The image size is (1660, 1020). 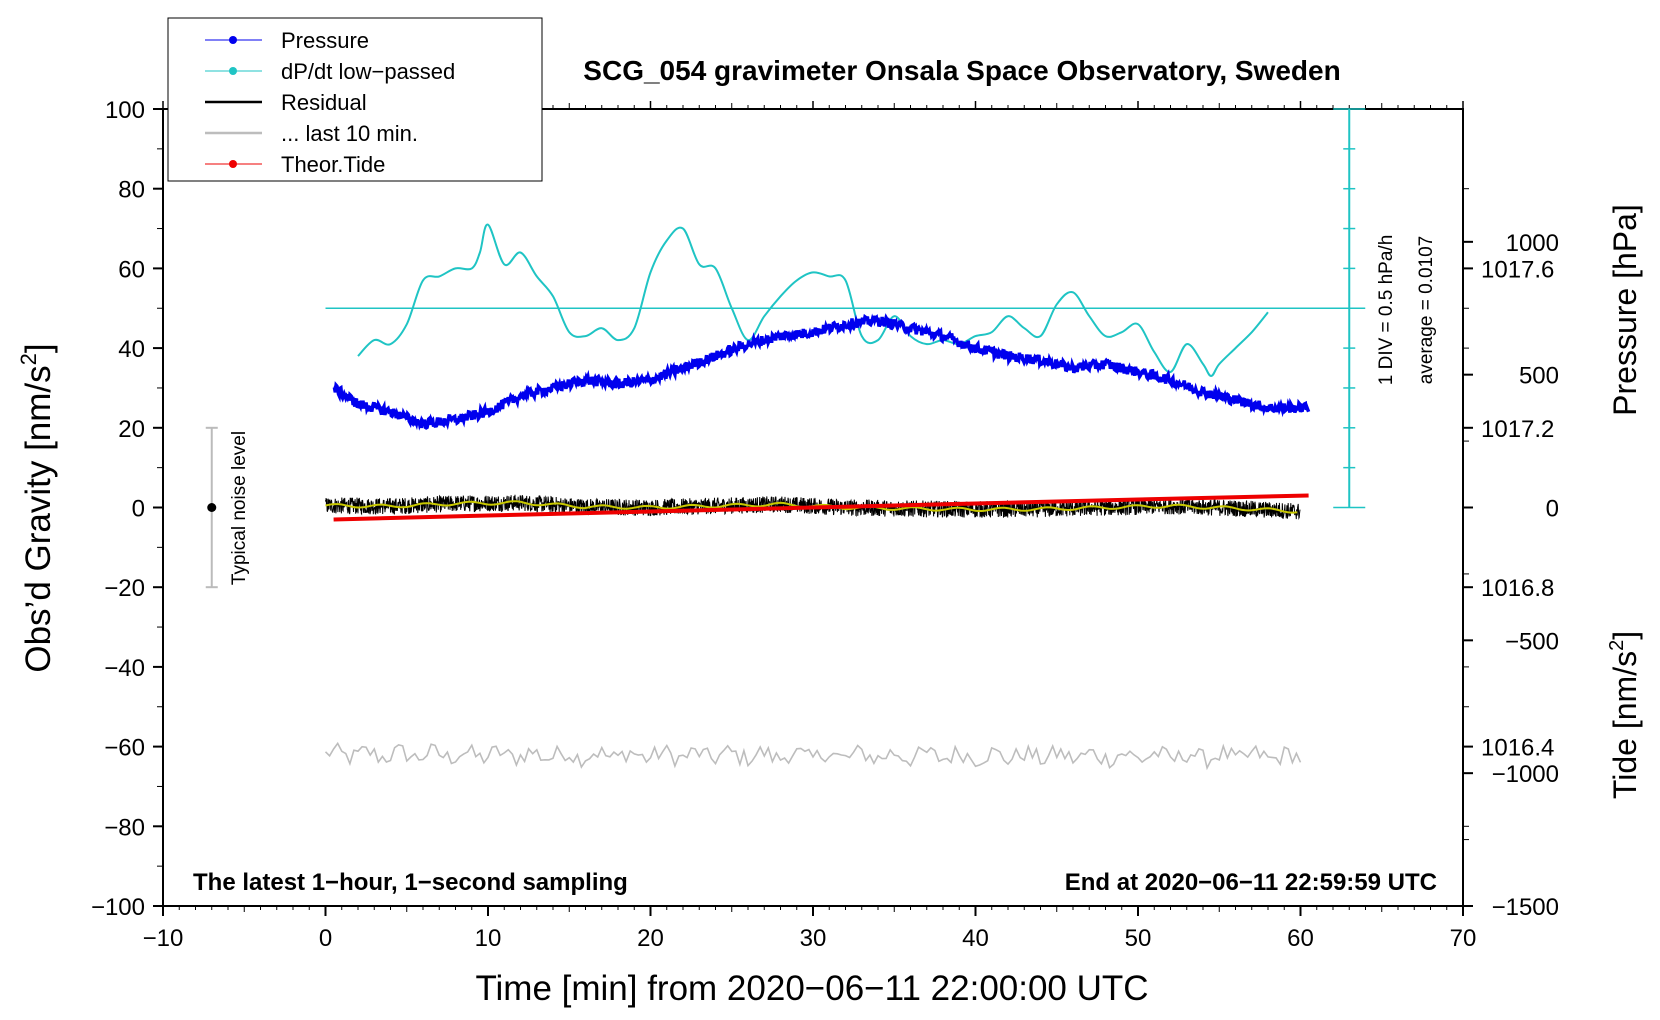 I want to click on legend-item: Theor.Tide, so click(x=295, y=164).